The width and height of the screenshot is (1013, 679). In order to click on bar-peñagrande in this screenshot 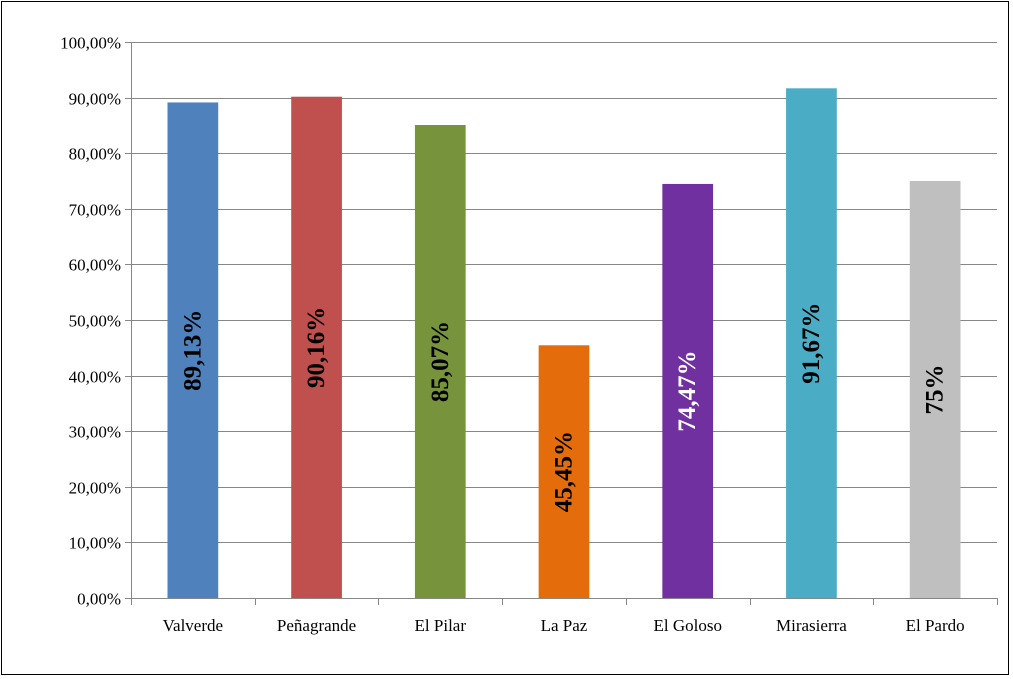, I will do `click(316, 347)`.